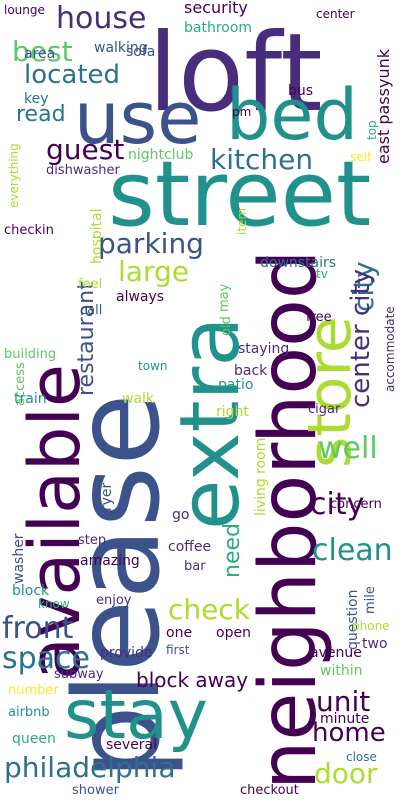  I want to click on word-bed: bed, so click(292, 115).